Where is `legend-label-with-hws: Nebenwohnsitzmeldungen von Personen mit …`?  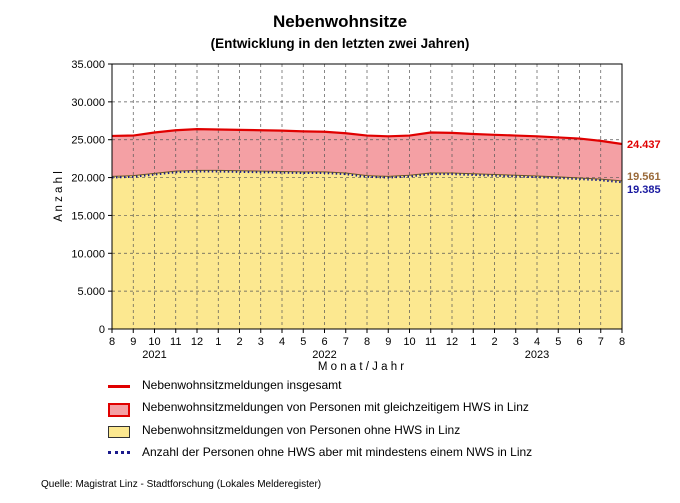 legend-label-with-hws: Nebenwohnsitzmeldungen von Personen mit … is located at coordinates (335, 407).